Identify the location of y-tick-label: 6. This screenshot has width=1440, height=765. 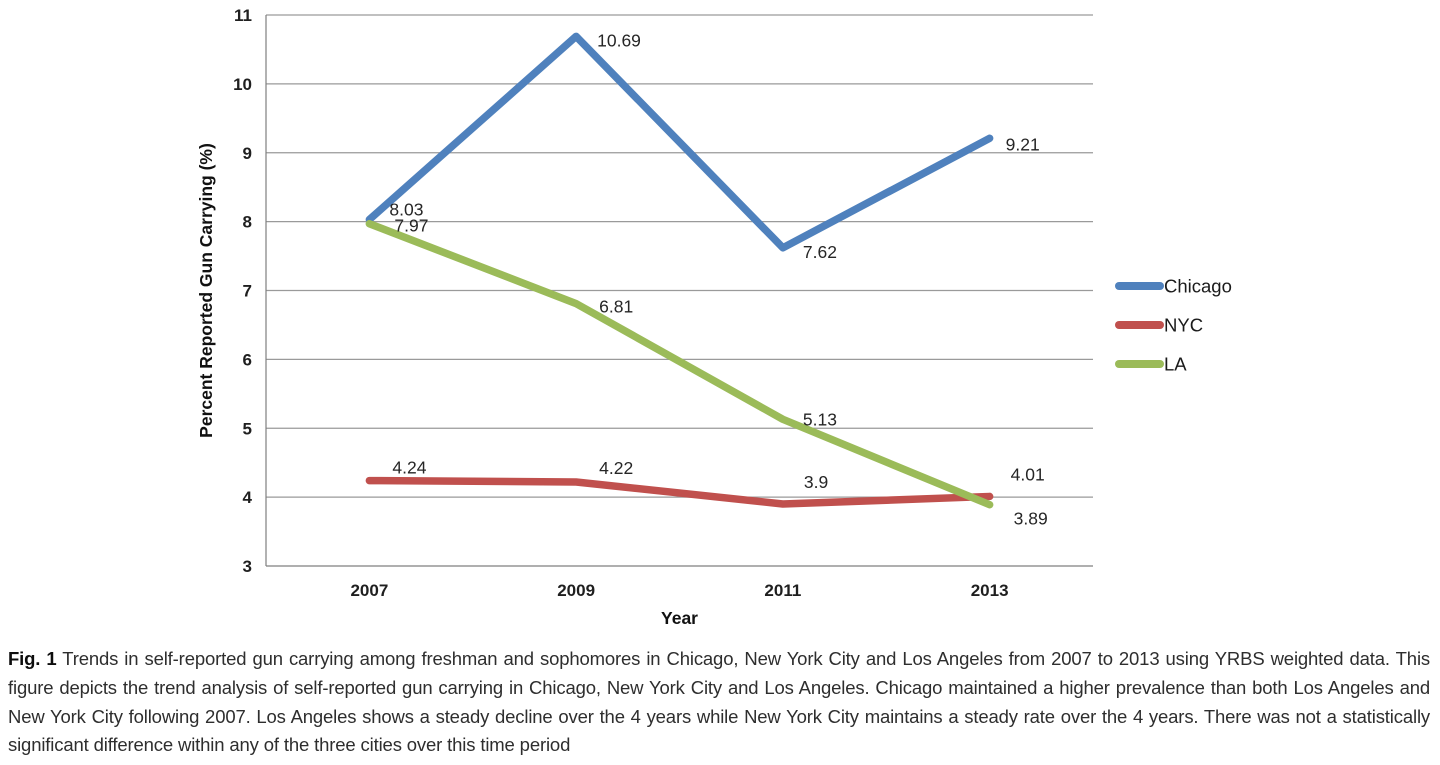
(247, 359).